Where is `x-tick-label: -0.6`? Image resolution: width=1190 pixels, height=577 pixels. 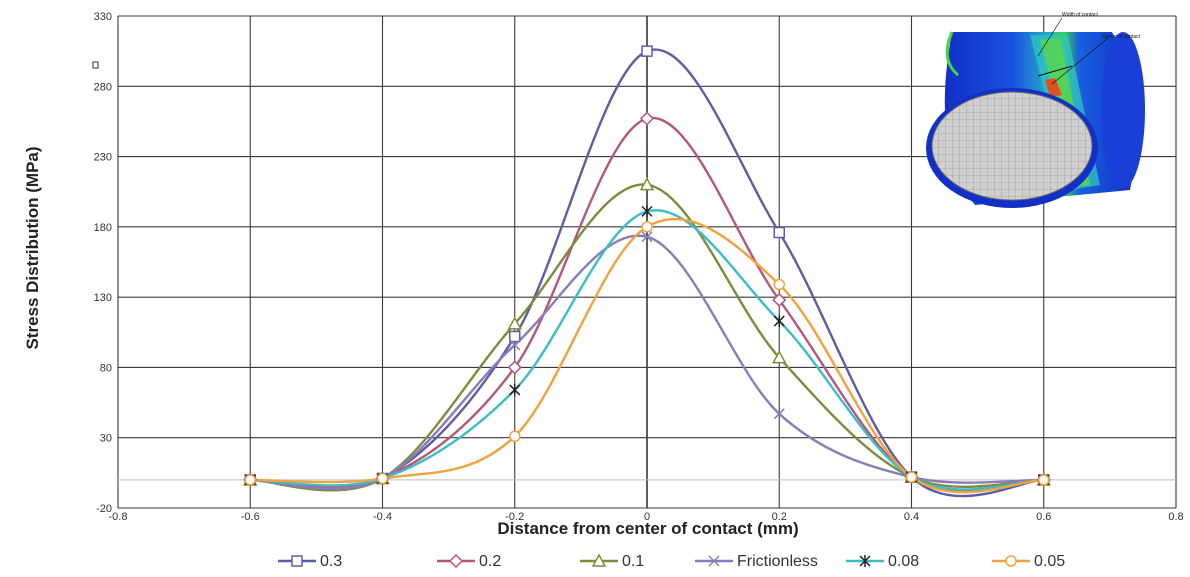
x-tick-label: -0.6 is located at coordinates (250, 517).